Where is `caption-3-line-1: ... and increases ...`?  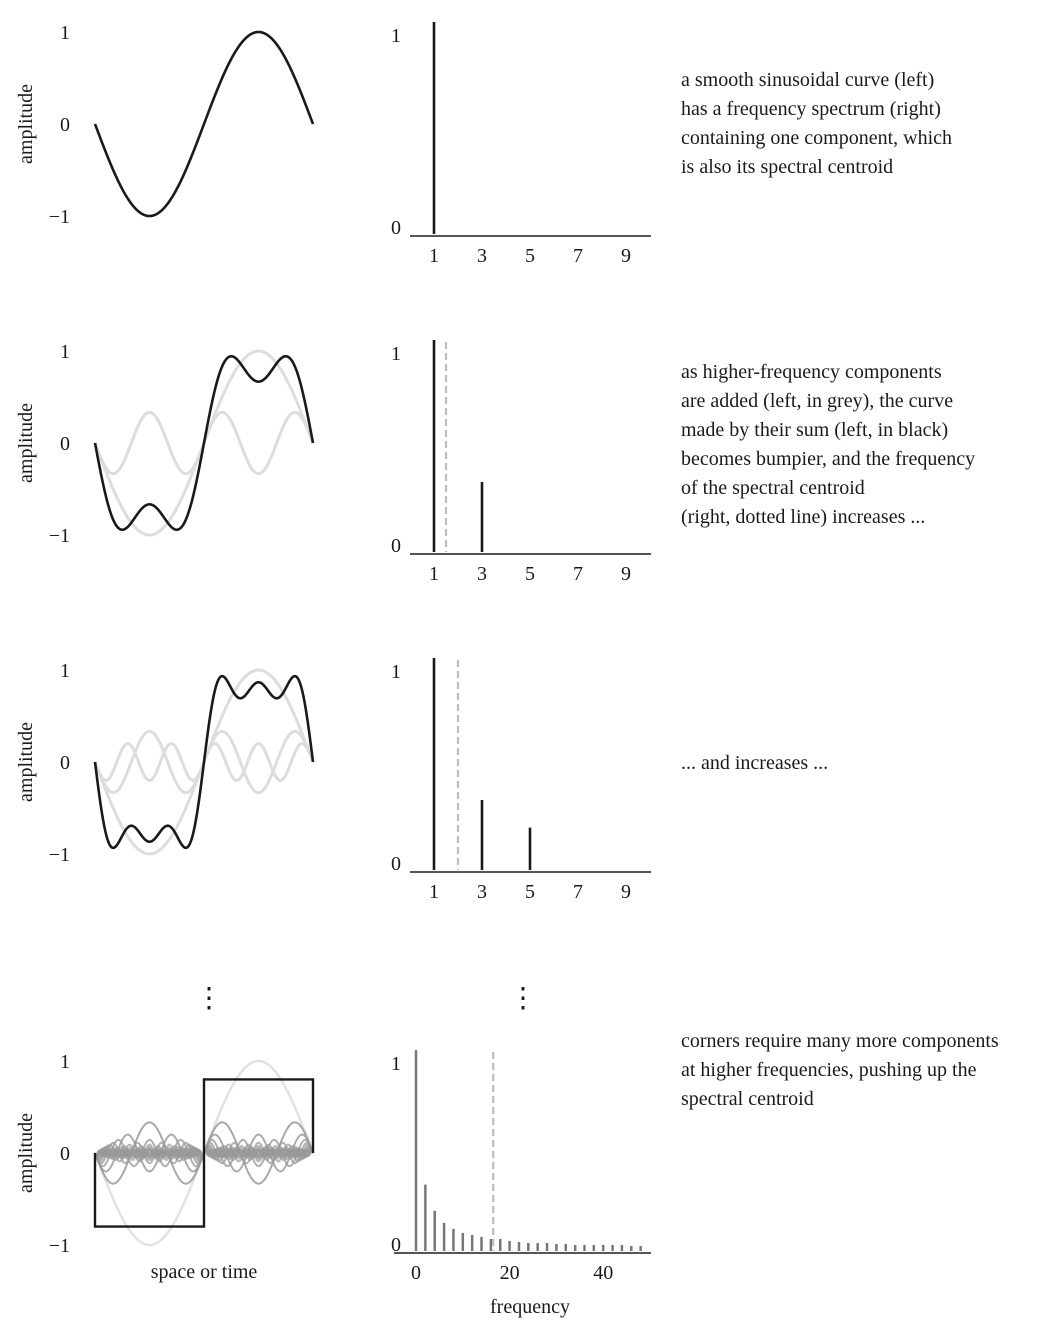
caption-3-line-1: ... and increases ... is located at coordinates (755, 763).